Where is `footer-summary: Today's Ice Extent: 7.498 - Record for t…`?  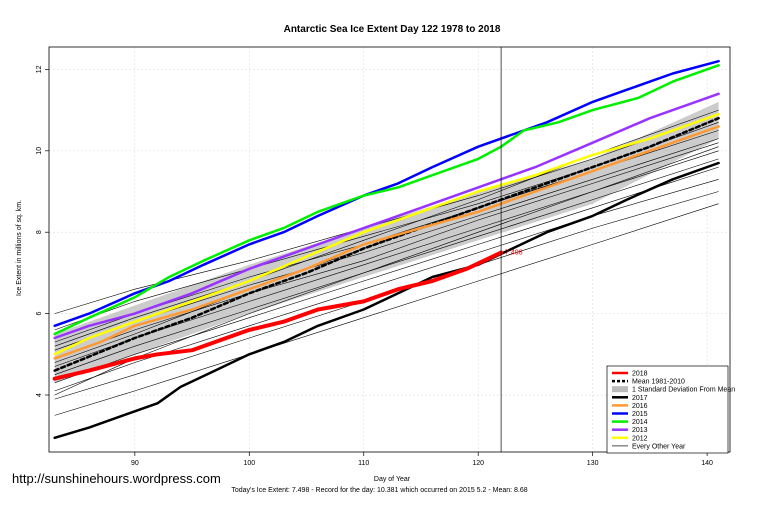
footer-summary: Today's Ice Extent: 7.498 - Record for t… is located at coordinates (379, 490).